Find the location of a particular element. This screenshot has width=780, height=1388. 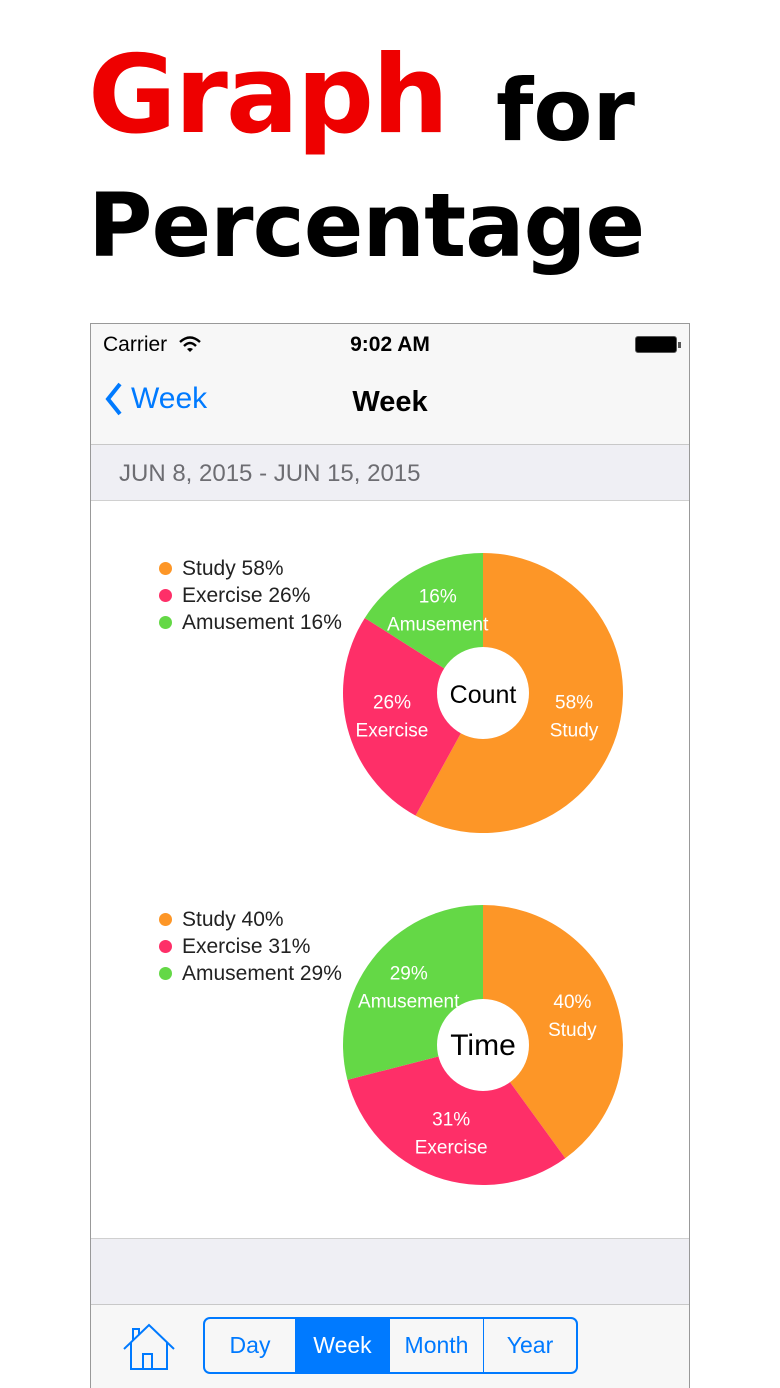

count-pie-chart: 58% Study 26% Exercise 16% Amusement Count is located at coordinates (483, 693).